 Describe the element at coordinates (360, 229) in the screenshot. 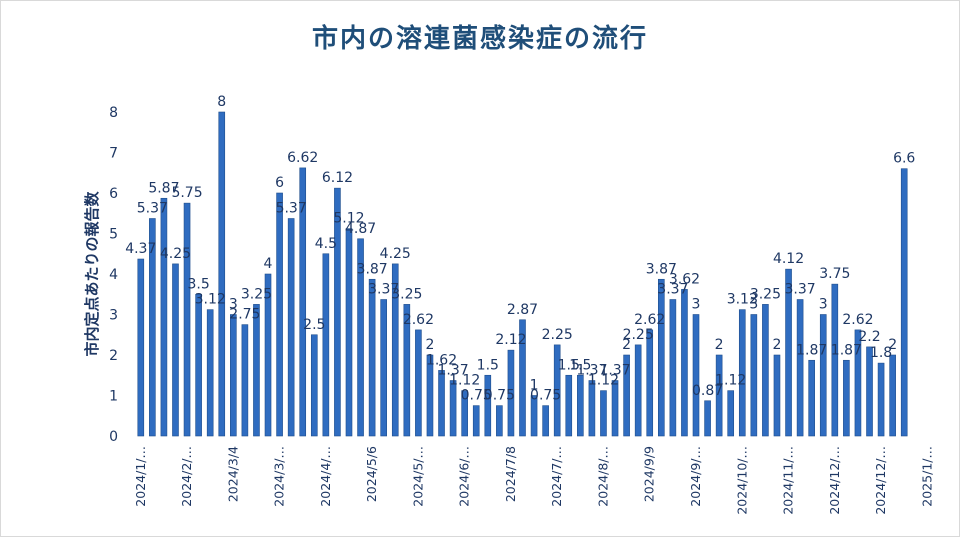

I see `data-label: 4.87` at that location.